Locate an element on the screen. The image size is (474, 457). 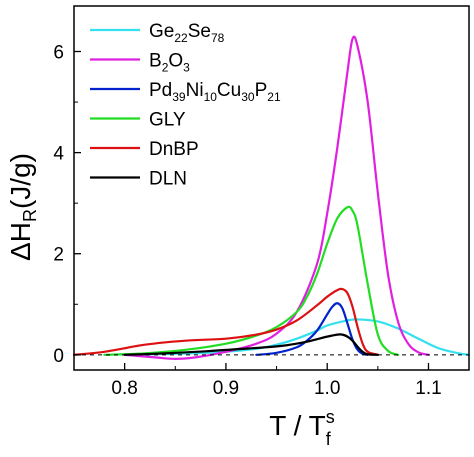
legend-label-2: Pd39Ni10Cu30P21 is located at coordinates (215, 92).